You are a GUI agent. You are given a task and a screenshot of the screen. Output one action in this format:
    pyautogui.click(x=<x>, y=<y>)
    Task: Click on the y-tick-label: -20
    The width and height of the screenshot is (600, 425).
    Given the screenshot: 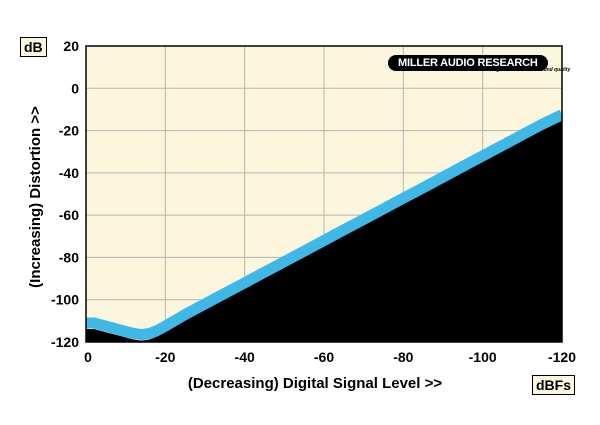 What is the action you would take?
    pyautogui.click(x=69, y=131)
    